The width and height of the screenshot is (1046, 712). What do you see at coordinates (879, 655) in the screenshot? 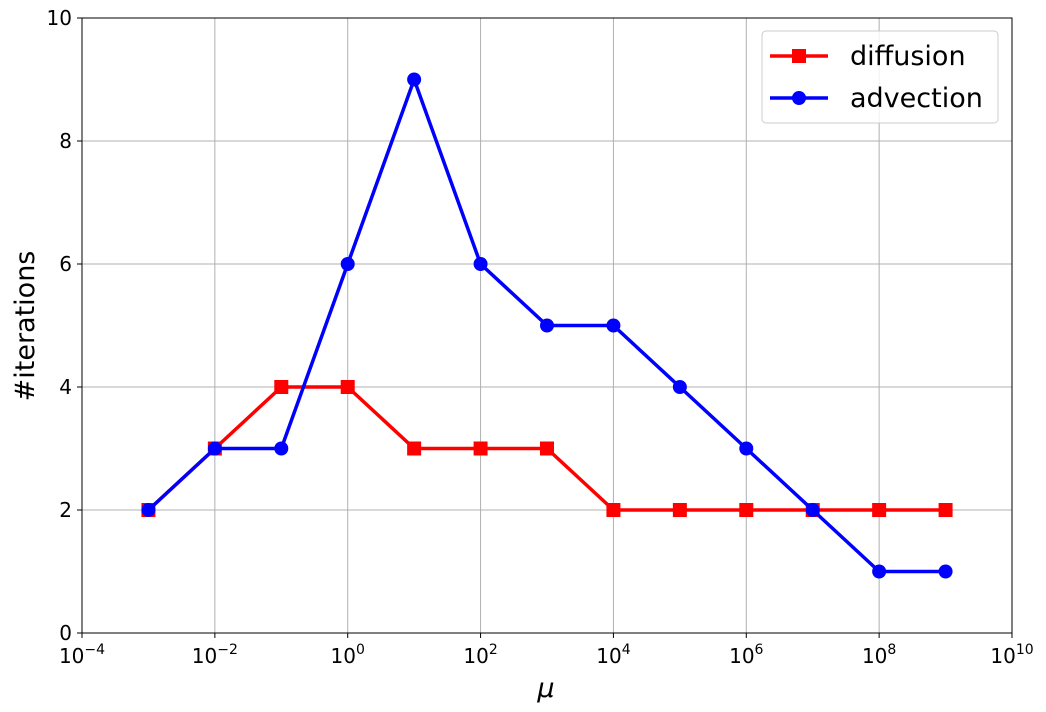
I see `x-tick-label: 10⁸` at bounding box center [879, 655].